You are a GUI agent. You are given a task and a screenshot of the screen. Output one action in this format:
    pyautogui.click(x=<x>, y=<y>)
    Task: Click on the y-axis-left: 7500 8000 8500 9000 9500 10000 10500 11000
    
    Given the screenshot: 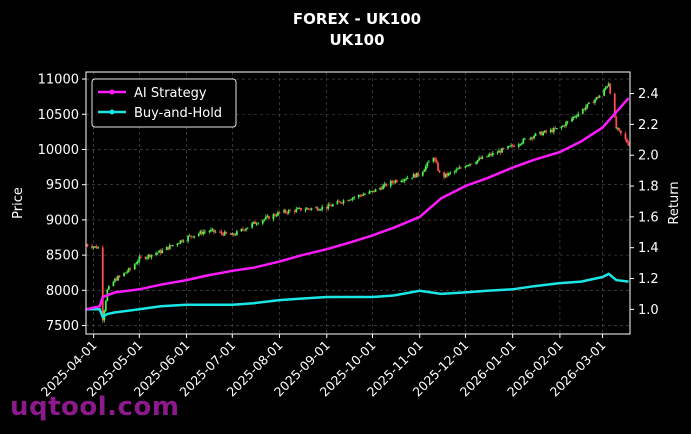 What is the action you would take?
    pyautogui.click(x=62, y=203)
    